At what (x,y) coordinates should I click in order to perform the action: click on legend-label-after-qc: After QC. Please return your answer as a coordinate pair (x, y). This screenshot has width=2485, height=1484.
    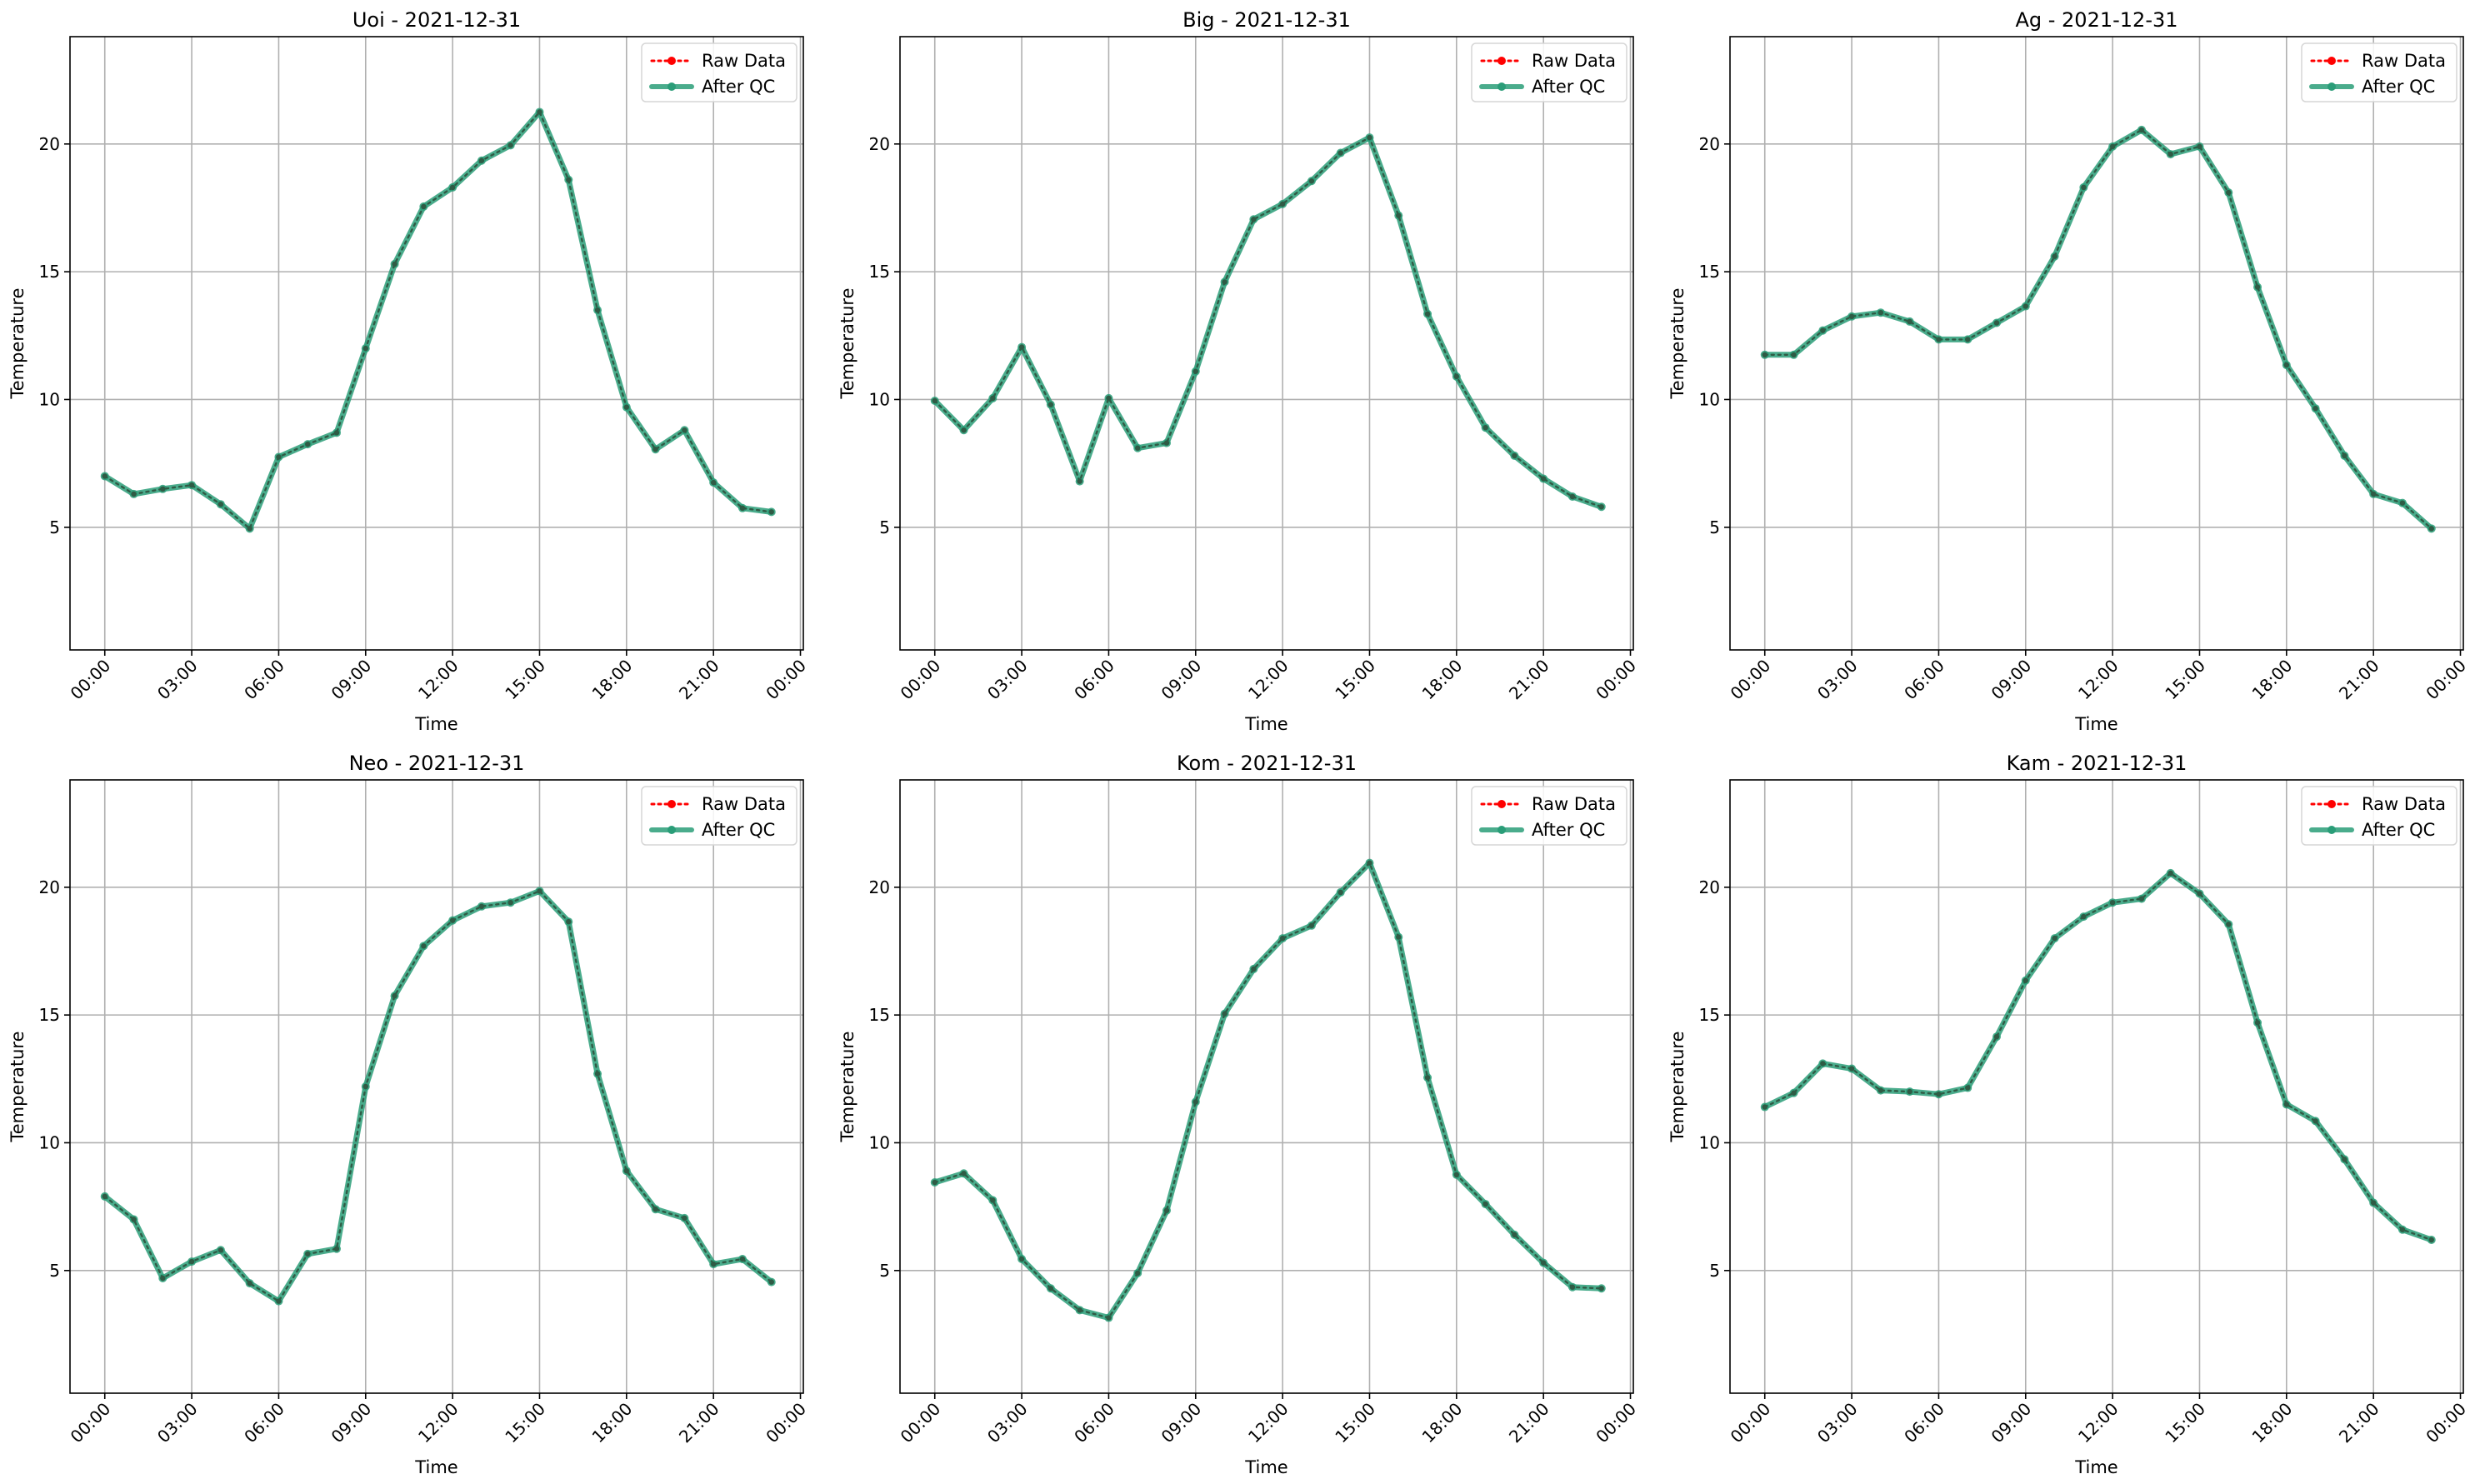
    Looking at the image, I should click on (1568, 830).